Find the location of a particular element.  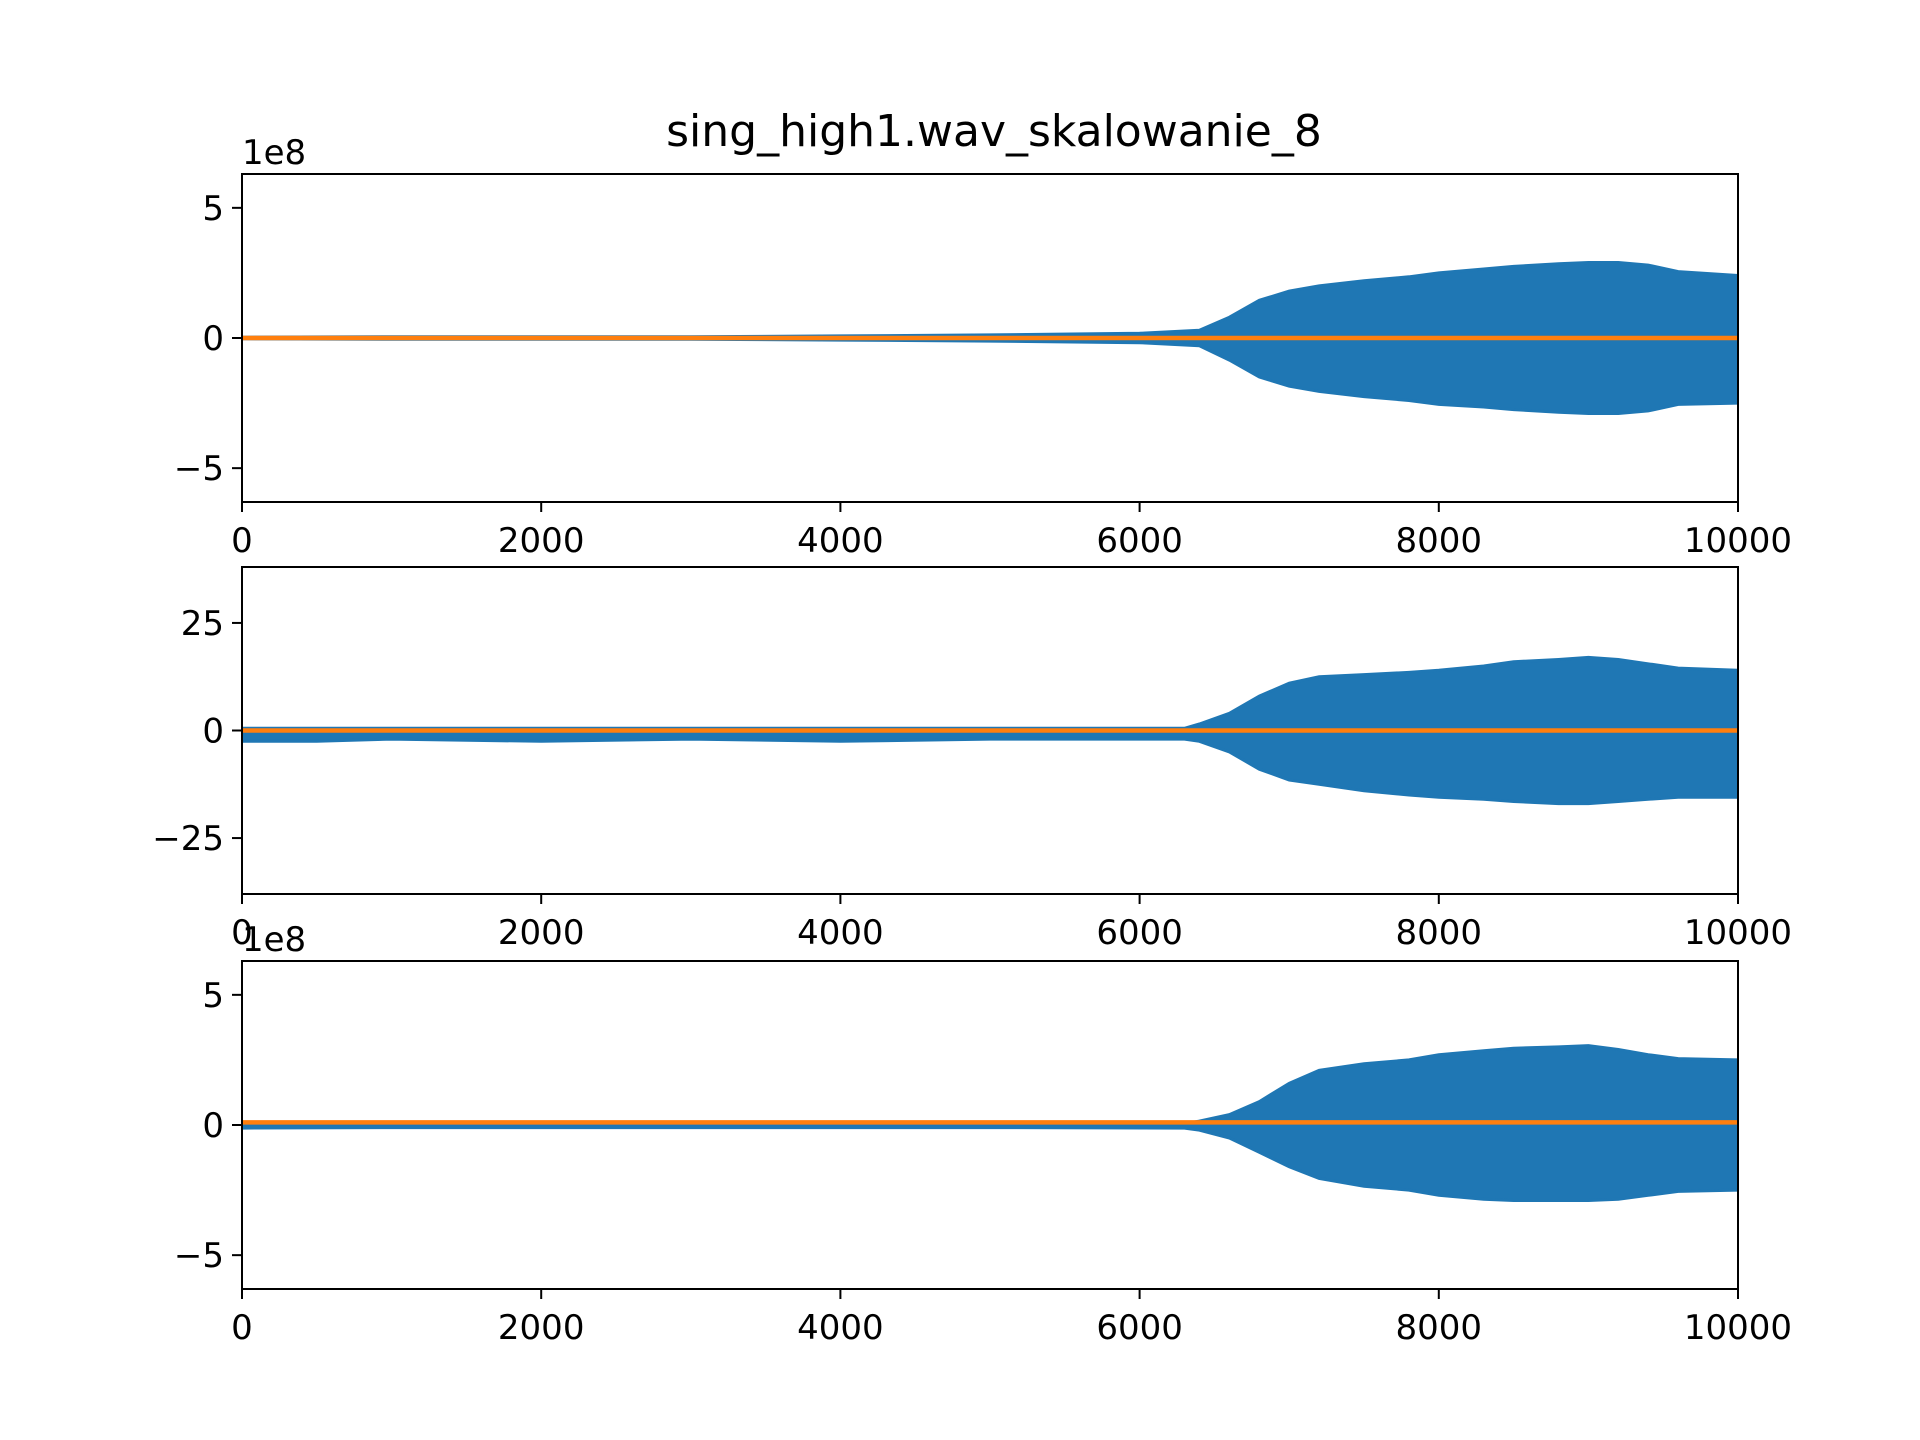

chart-title: sing_high1.wav_skalowanie_8 is located at coordinates (994, 131).